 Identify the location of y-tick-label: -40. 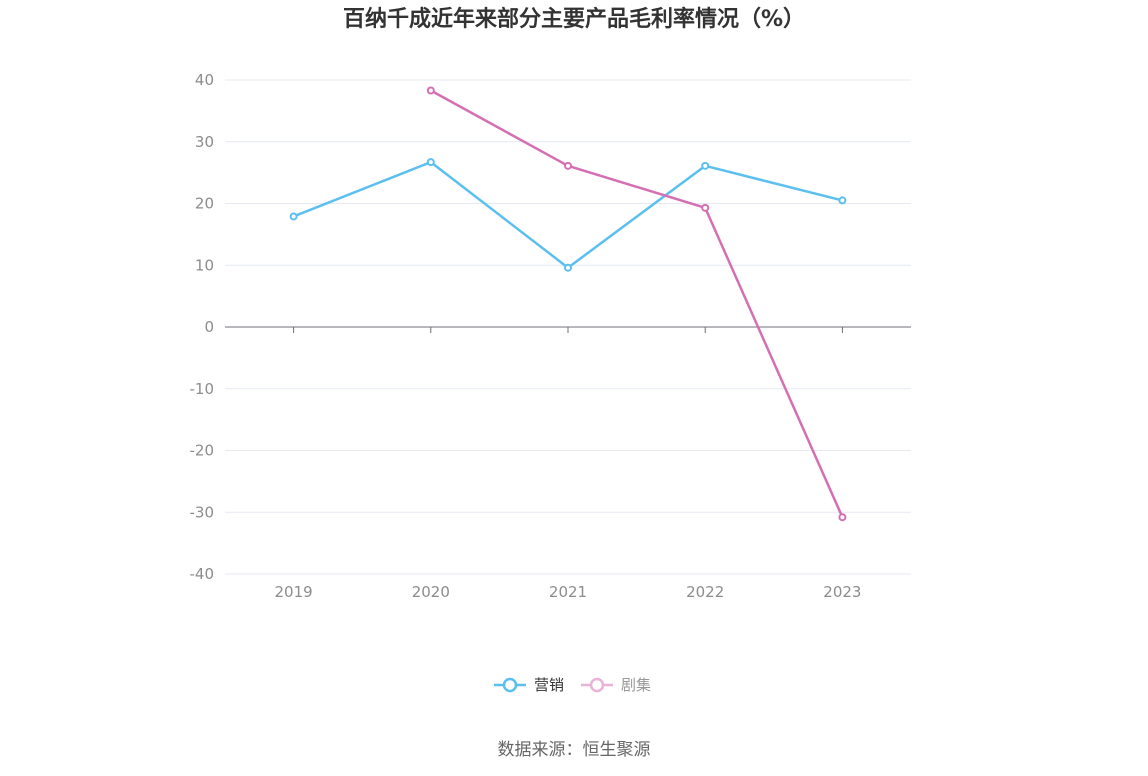
(202, 574).